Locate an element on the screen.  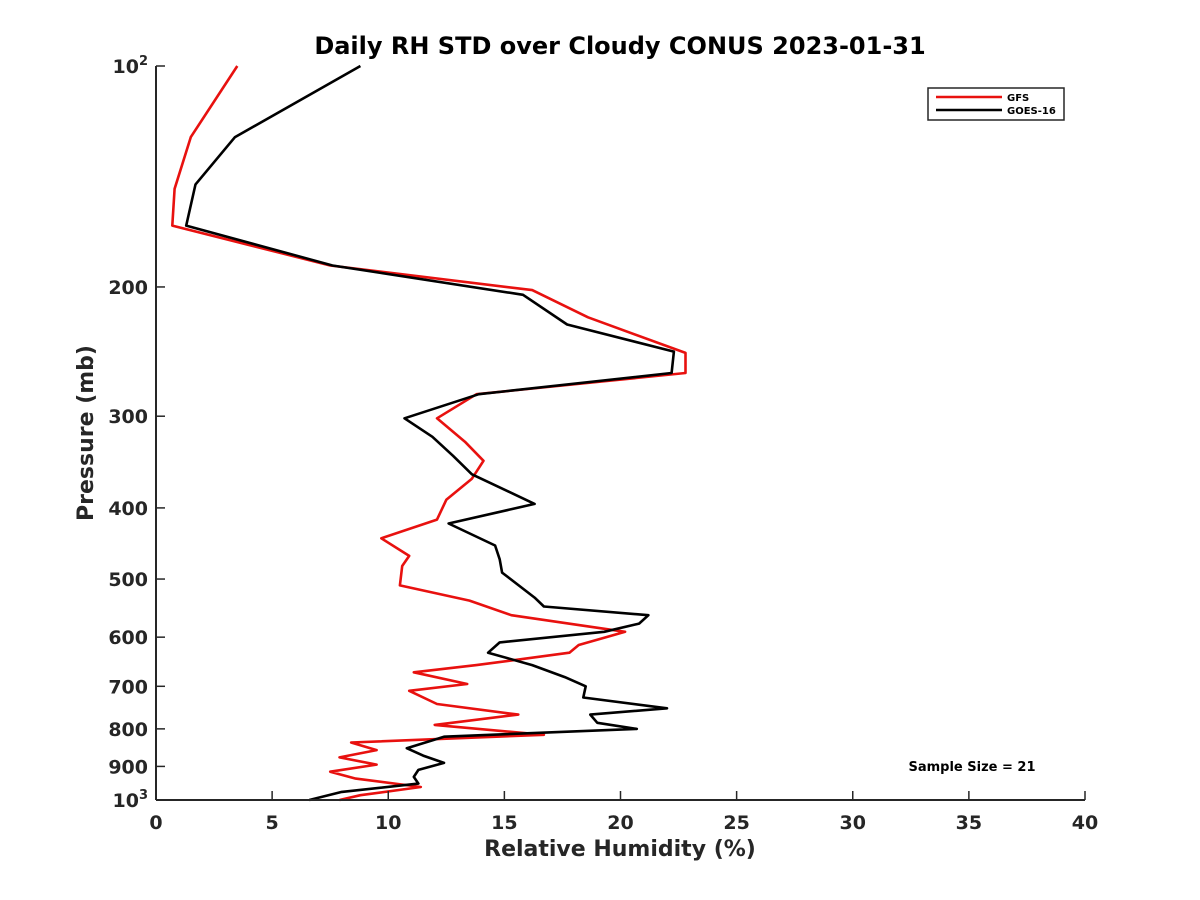
x-tick-label: 20 is located at coordinates (620, 823).